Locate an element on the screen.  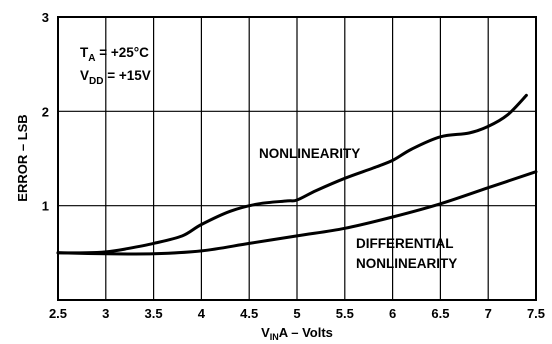
vdd-sub: DD is located at coordinates (96, 81).